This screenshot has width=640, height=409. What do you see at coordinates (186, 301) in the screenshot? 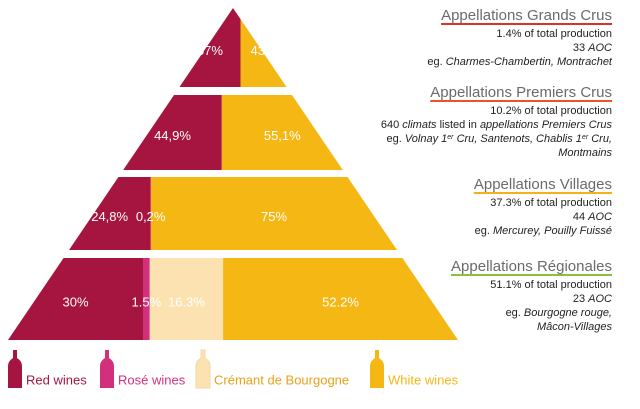
I see `segment-label: 16.3%` at bounding box center [186, 301].